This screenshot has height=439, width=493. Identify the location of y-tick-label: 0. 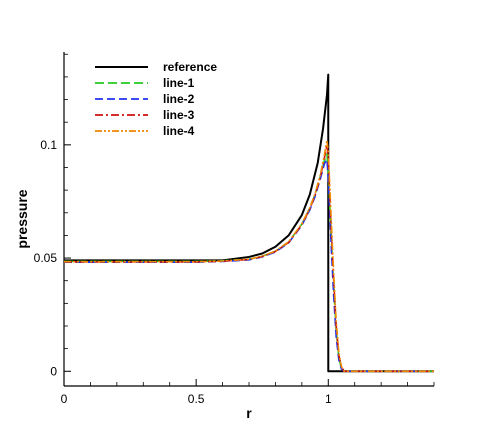
(53, 371).